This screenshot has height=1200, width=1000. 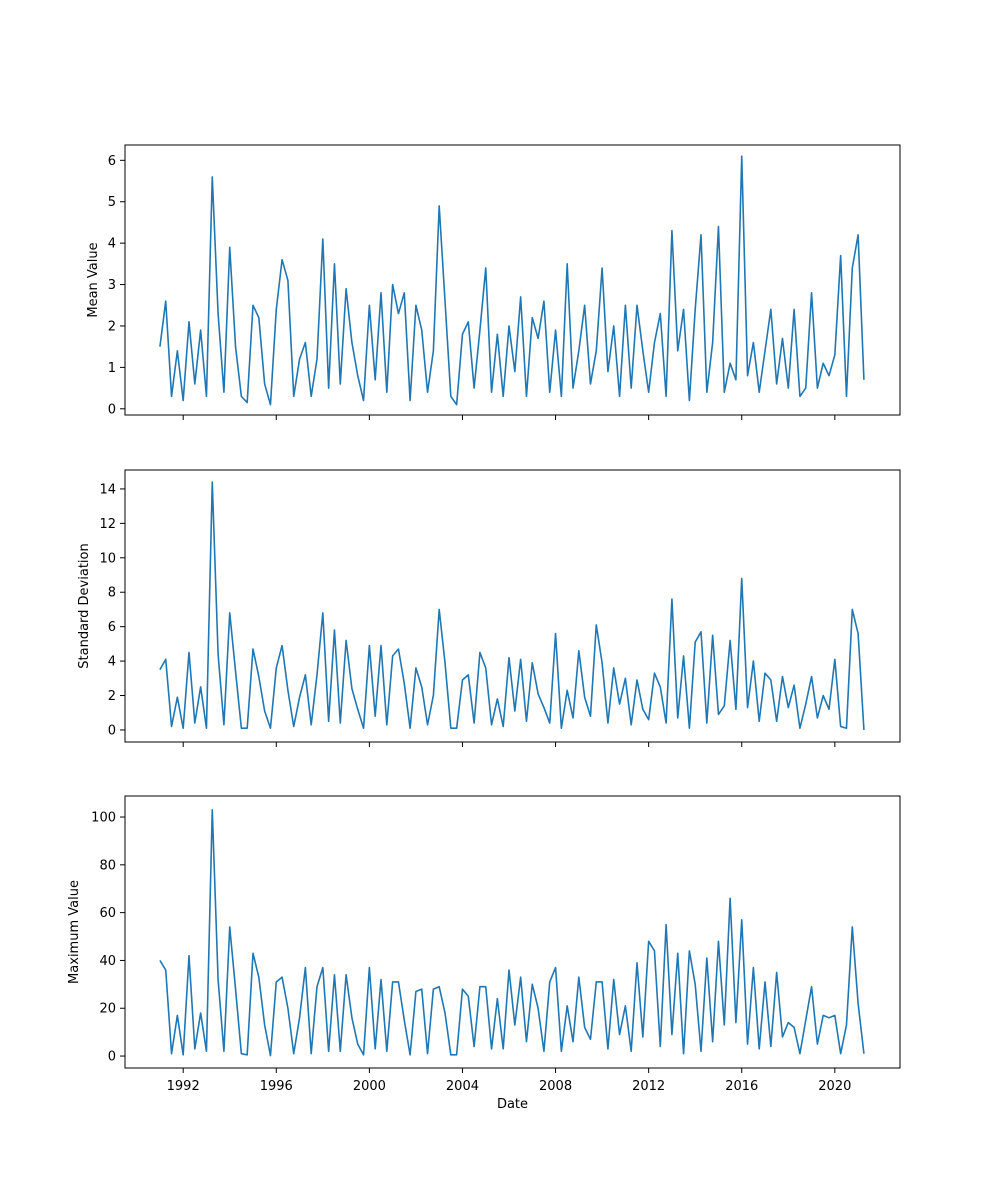 I want to click on x-tick-label: 2008, so click(x=555, y=1086).